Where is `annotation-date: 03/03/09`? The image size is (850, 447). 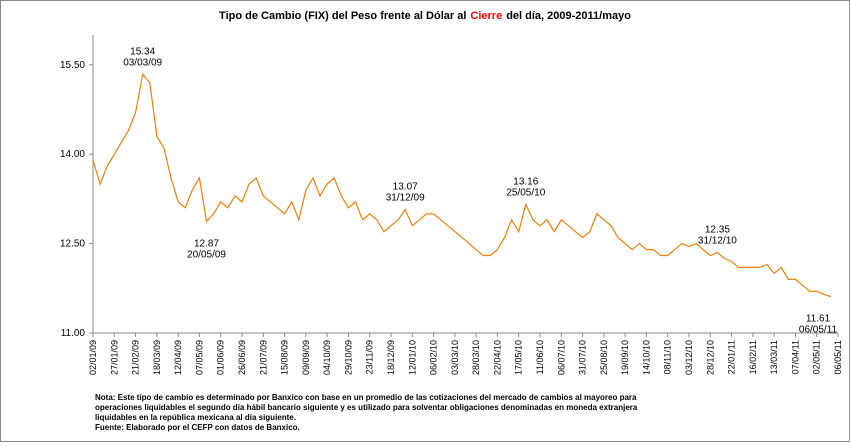
annotation-date: 03/03/09 is located at coordinates (142, 62).